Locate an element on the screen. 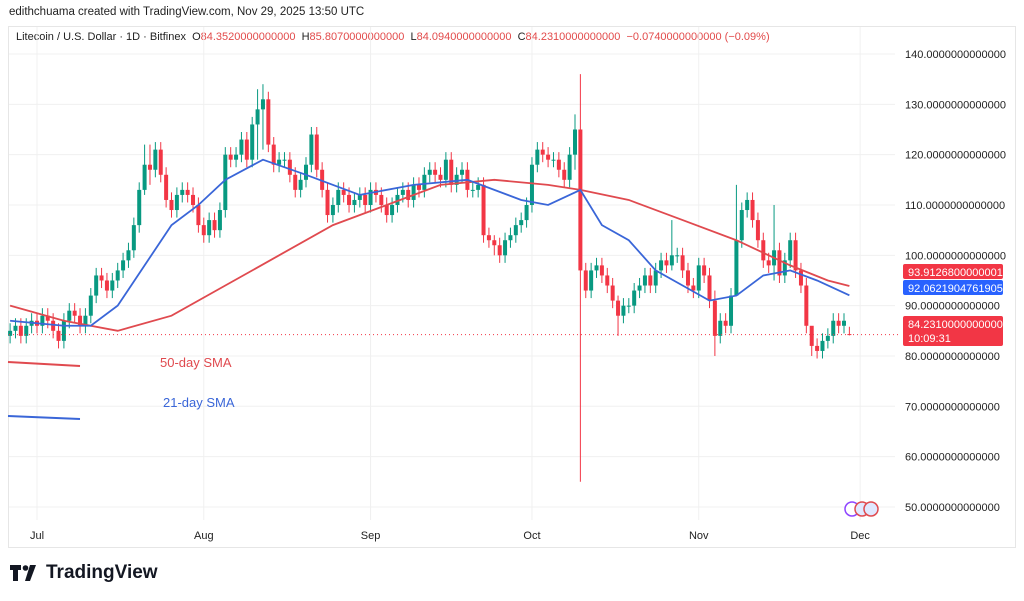  last-price-label: 10:09:31 is located at coordinates (929, 339).